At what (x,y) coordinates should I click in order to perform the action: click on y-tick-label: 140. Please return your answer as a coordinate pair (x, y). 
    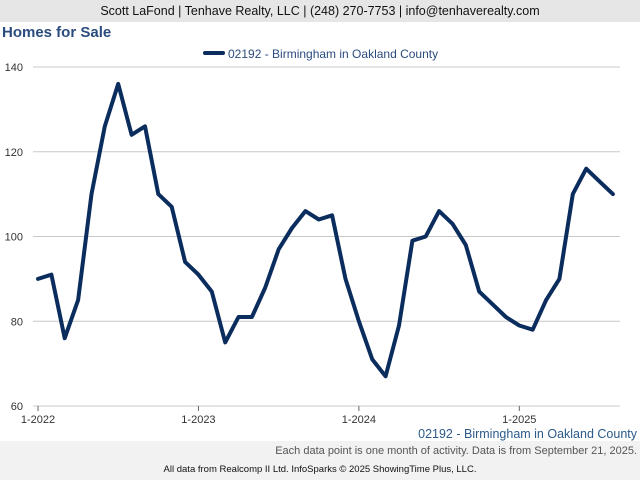
    Looking at the image, I should click on (14, 68).